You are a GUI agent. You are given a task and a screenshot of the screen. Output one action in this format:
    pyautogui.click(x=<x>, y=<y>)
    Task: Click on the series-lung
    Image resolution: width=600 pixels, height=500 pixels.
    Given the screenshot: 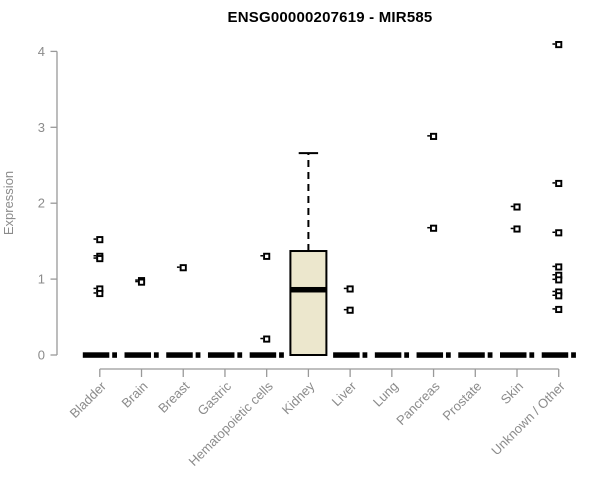 What is the action you would take?
    pyautogui.click(x=392, y=355)
    